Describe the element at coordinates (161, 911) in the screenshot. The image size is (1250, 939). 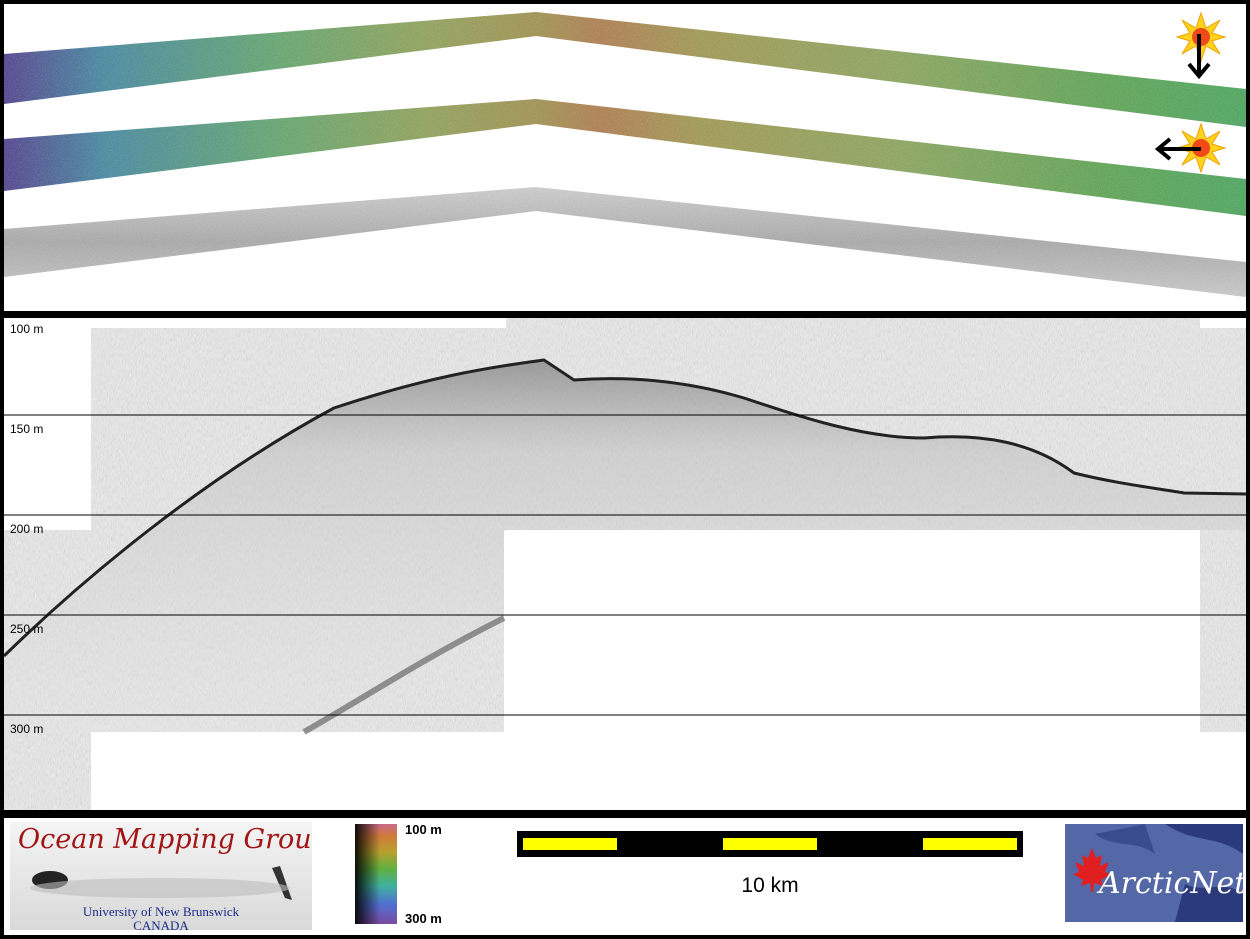
I see `omg-logo-university: University of New Brunswick` at that location.